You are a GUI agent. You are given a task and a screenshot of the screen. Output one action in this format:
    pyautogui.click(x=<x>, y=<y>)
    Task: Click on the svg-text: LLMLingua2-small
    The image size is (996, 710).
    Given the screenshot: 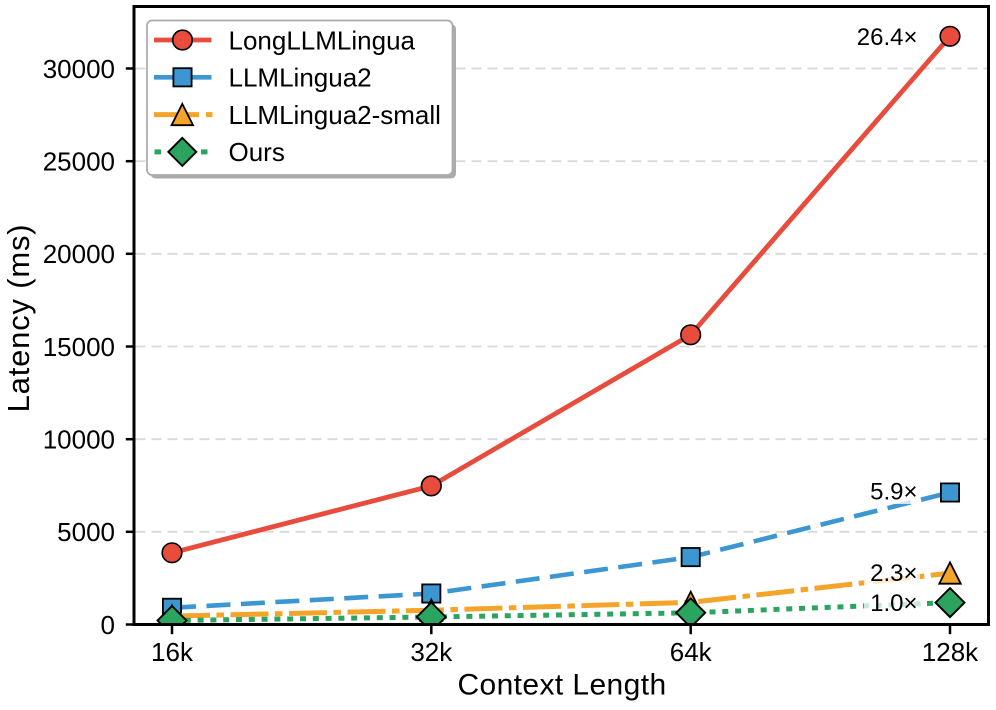 What is the action you would take?
    pyautogui.click(x=335, y=115)
    